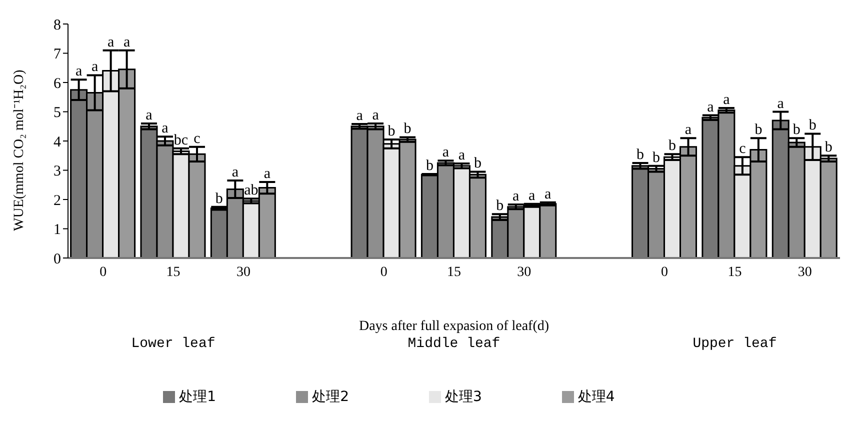 This screenshot has height=426, width=856. What do you see at coordinates (57, 25) in the screenshot?
I see `y-tick-label: 8` at bounding box center [57, 25].